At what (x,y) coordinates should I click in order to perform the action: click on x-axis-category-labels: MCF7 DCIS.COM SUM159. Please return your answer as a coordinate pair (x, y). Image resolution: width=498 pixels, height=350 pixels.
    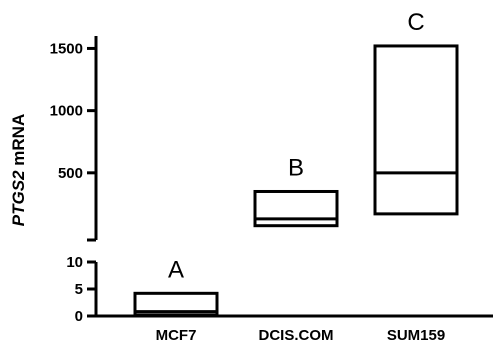
    Looking at the image, I should click on (301, 335).